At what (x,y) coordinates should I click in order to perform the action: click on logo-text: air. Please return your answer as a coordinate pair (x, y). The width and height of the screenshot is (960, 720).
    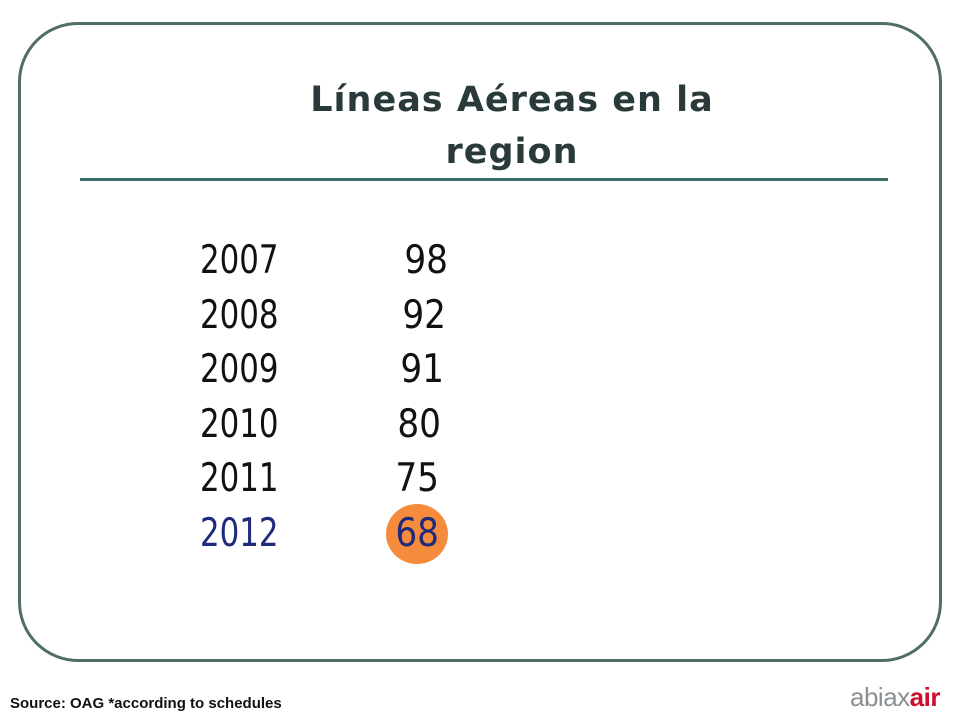
    Looking at the image, I should click on (925, 697).